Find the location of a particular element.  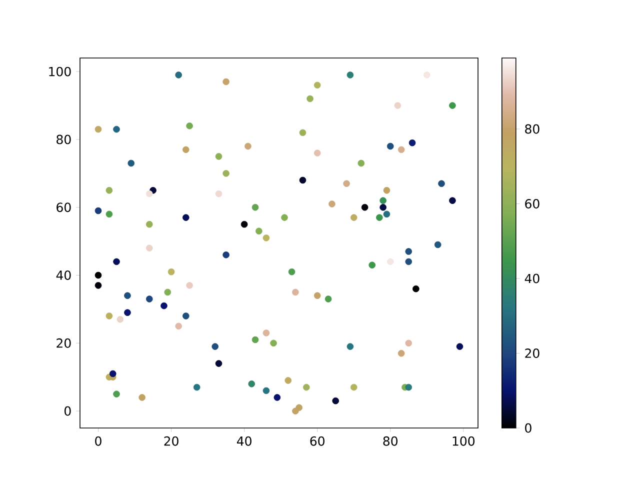

x-tick-label: 80 is located at coordinates (390, 441).